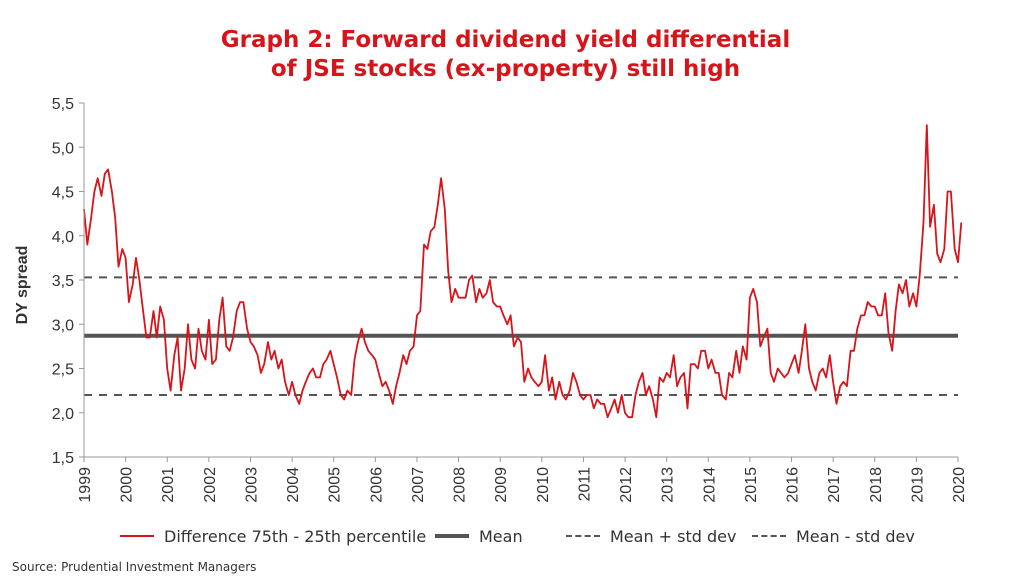 The width and height of the screenshot is (1011, 580). I want to click on legend-label: Difference 75th - 25th percentile, so click(295, 536).